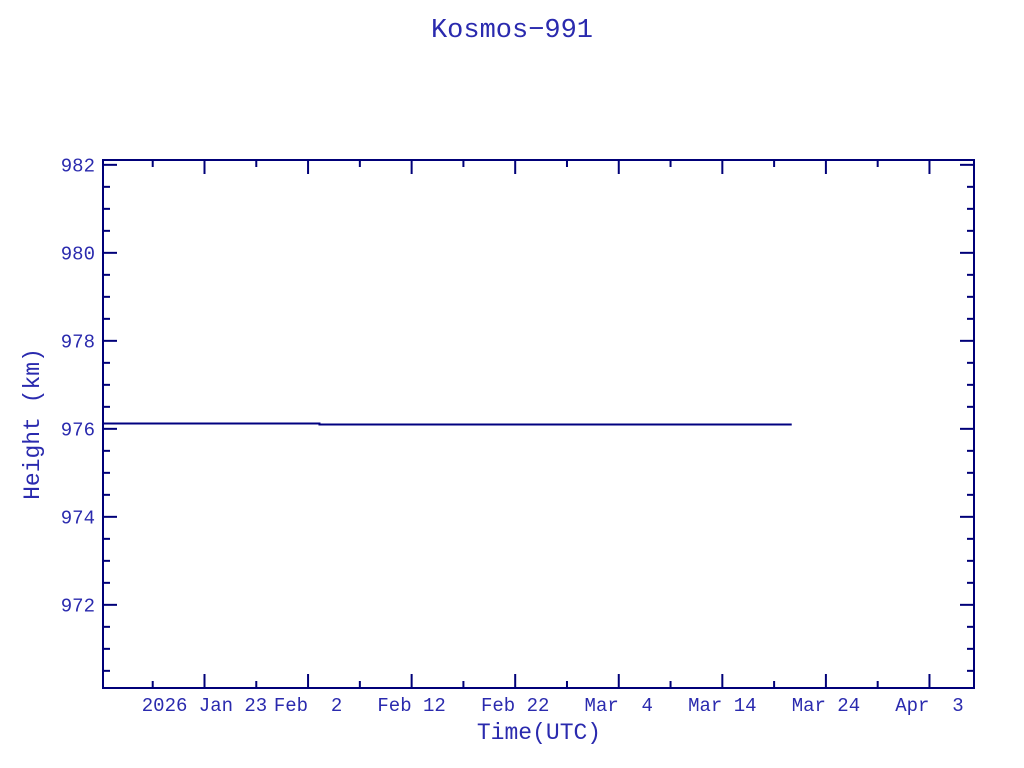  Describe the element at coordinates (78, 342) in the screenshot. I see `y-tick-label: 978` at that location.